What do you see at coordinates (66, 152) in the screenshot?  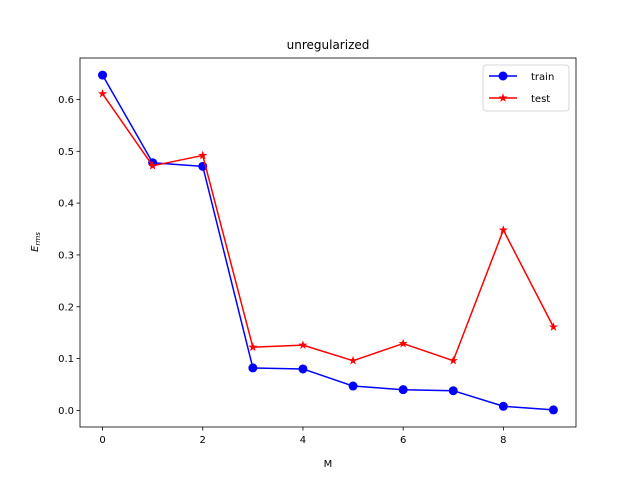 I see `y-tick-label: 0.5` at bounding box center [66, 152].